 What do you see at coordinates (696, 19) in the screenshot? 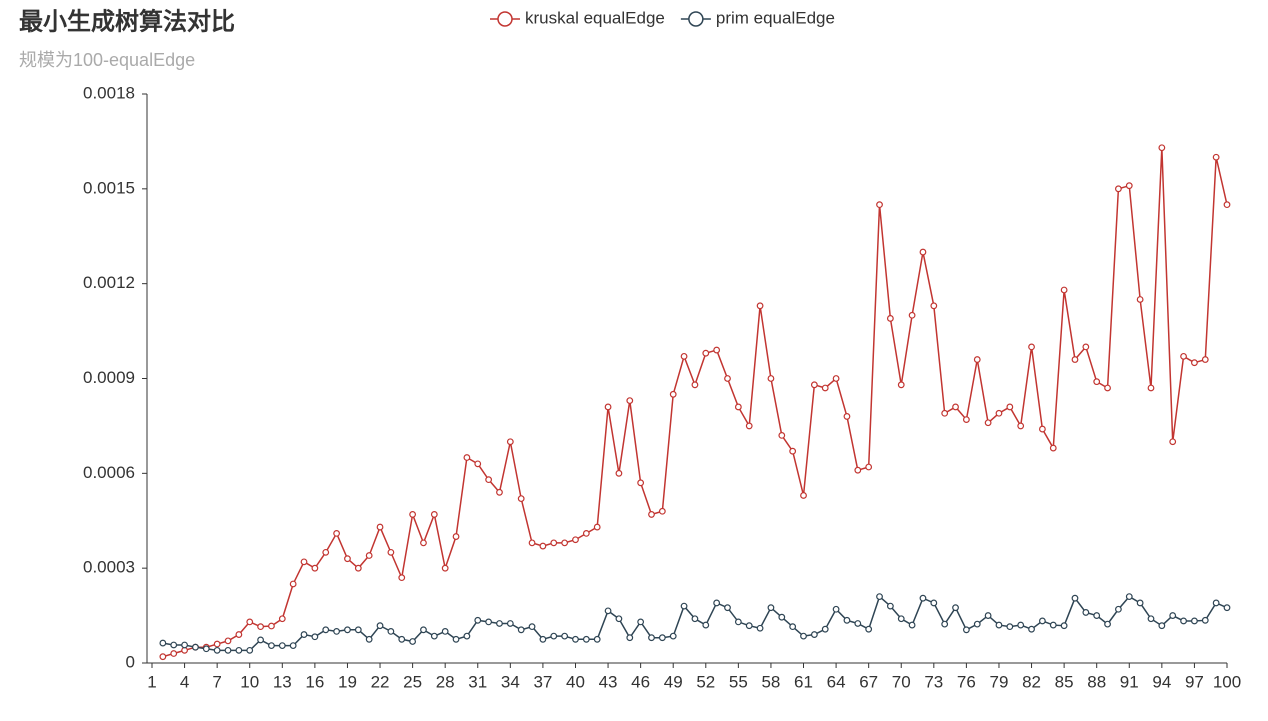
I see `legend-symbol` at bounding box center [696, 19].